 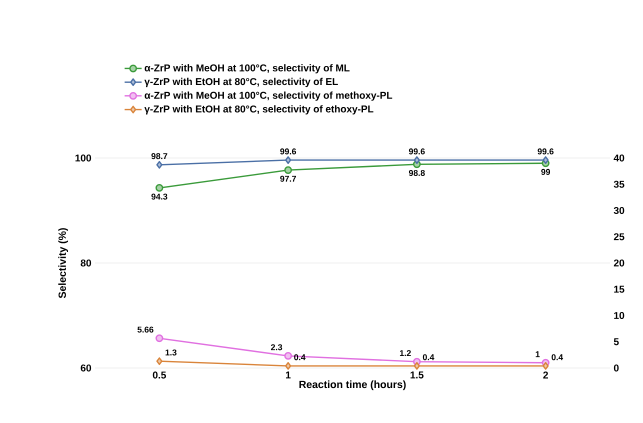 I want to click on y2-tick-label: 20, so click(x=619, y=263).